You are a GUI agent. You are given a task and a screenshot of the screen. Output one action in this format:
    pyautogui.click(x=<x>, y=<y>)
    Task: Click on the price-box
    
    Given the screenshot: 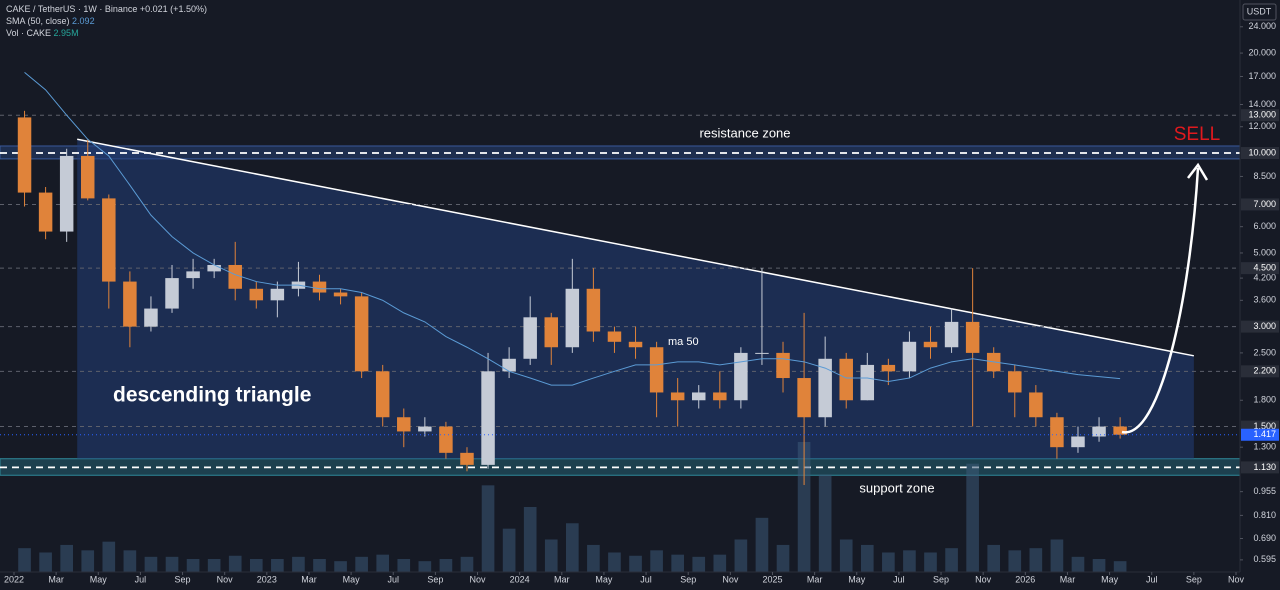 What is the action you would take?
    pyautogui.click(x=1260, y=434)
    